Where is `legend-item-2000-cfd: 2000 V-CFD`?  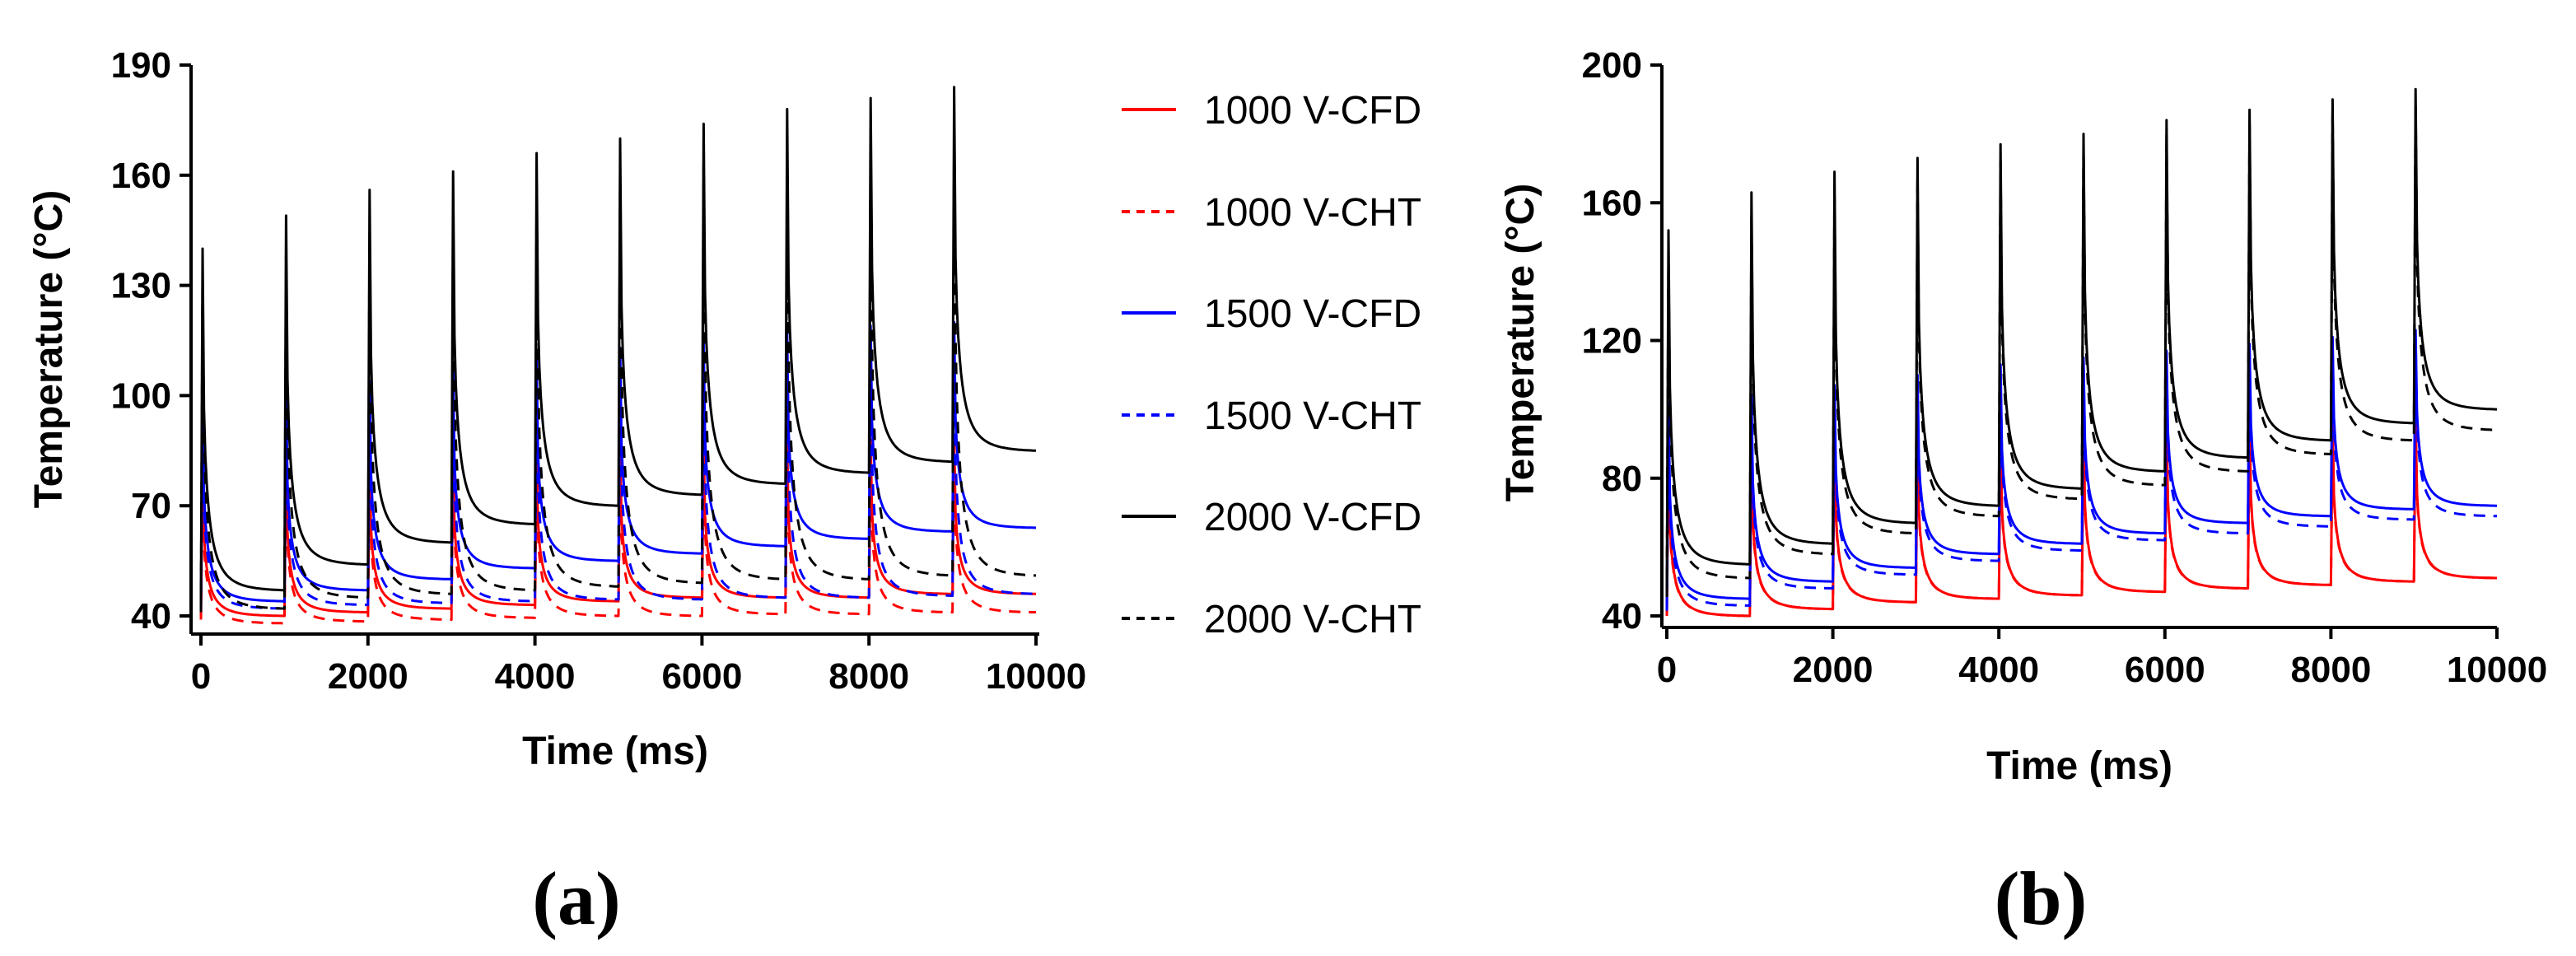
legend-item-2000-cfd: 2000 V-CFD is located at coordinates (1271, 517).